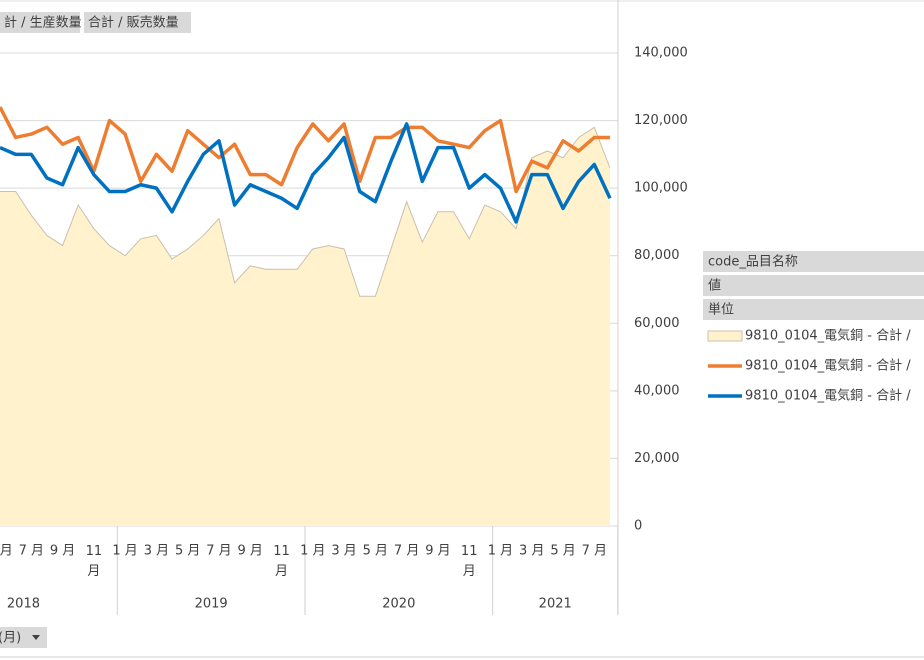  I want to click on y-tick-label: 140,000, so click(661, 53).